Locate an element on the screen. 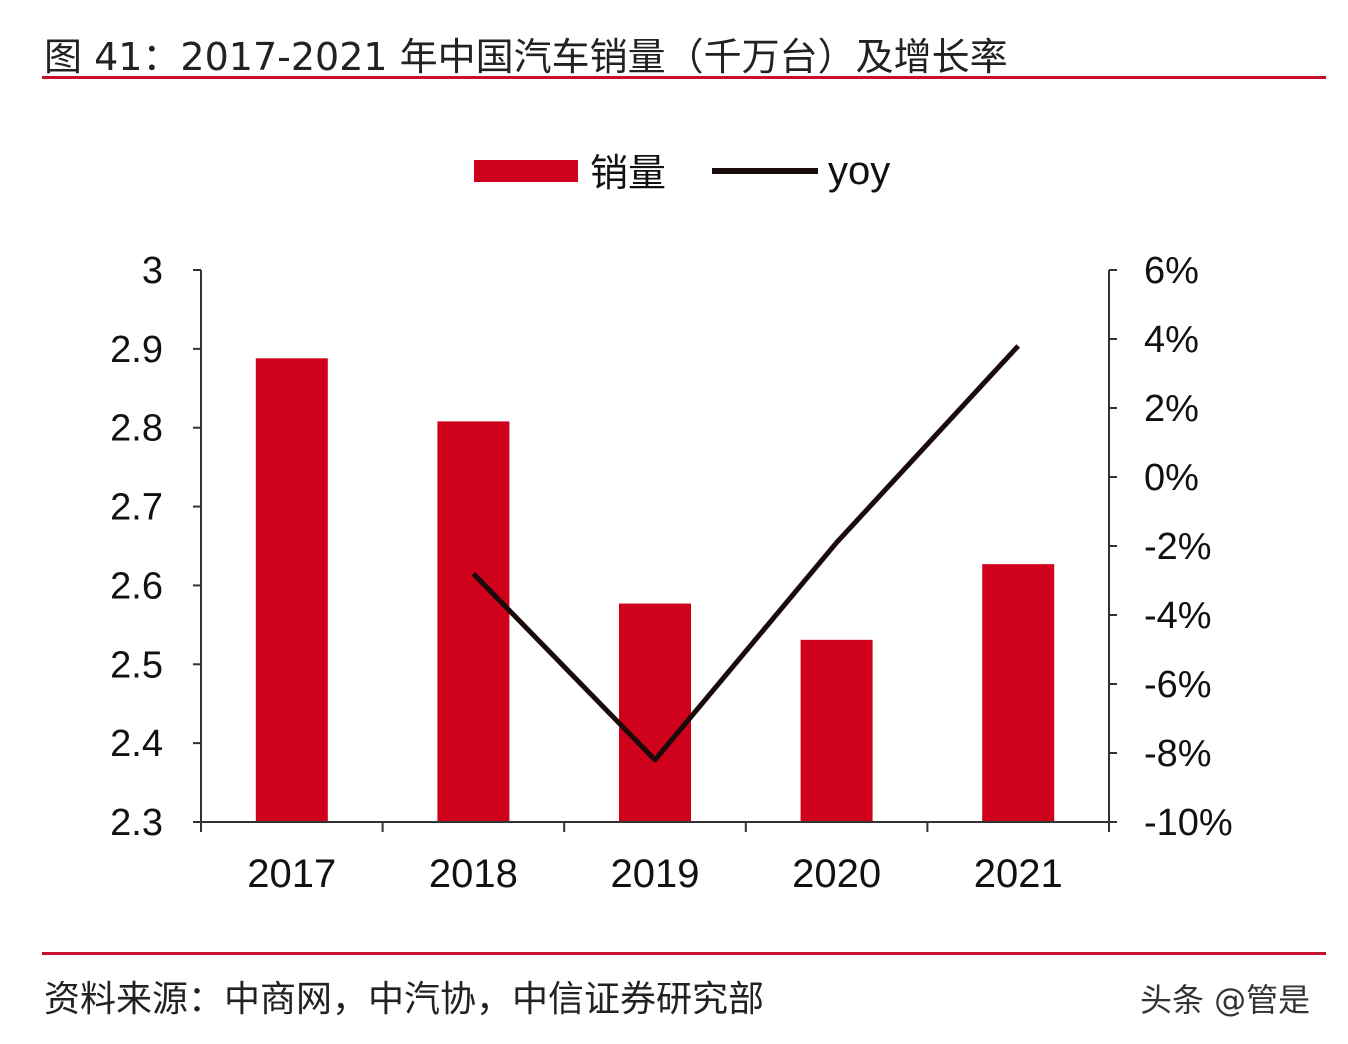 The image size is (1348, 1044). x-tick-label: 2021 is located at coordinates (1018, 874).